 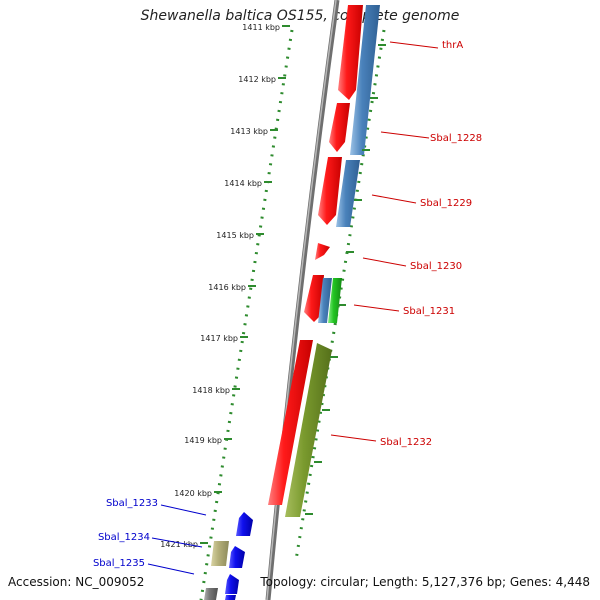 I want to click on cds-thrA, so click(x=350, y=52).